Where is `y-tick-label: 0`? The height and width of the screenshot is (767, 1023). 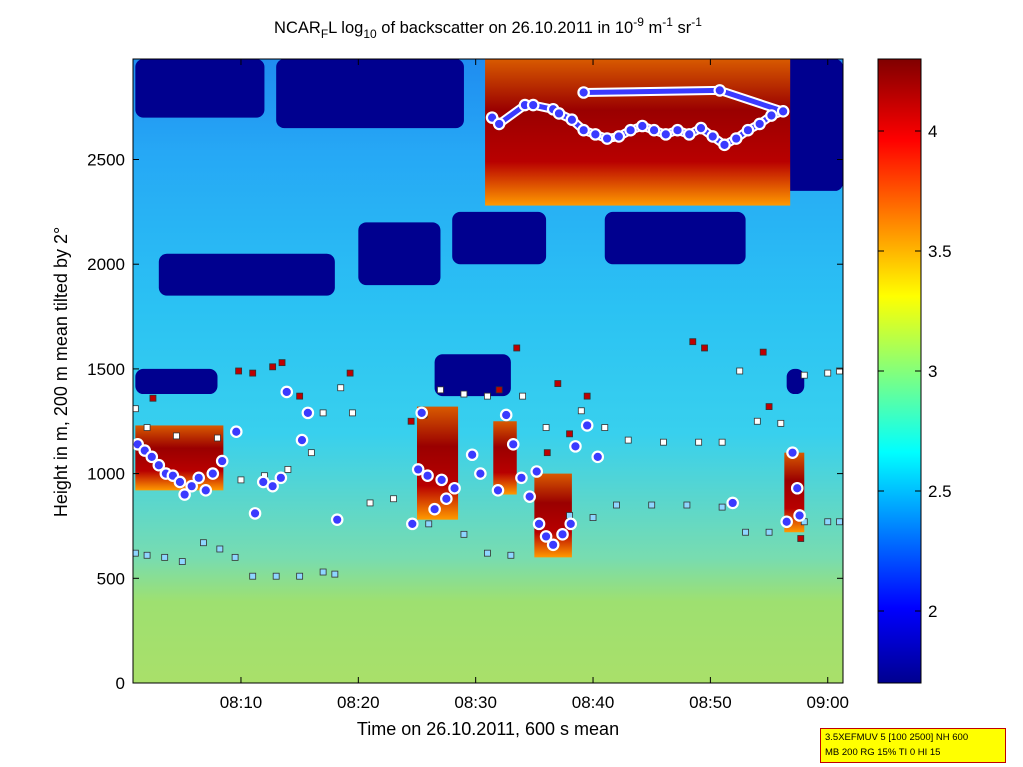 y-tick-label: 0 is located at coordinates (120, 683).